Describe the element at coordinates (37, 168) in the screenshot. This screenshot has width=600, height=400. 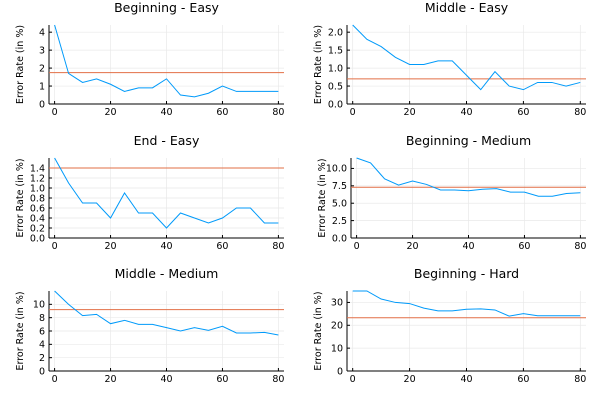
I see `y-tick-label: 1.4` at that location.